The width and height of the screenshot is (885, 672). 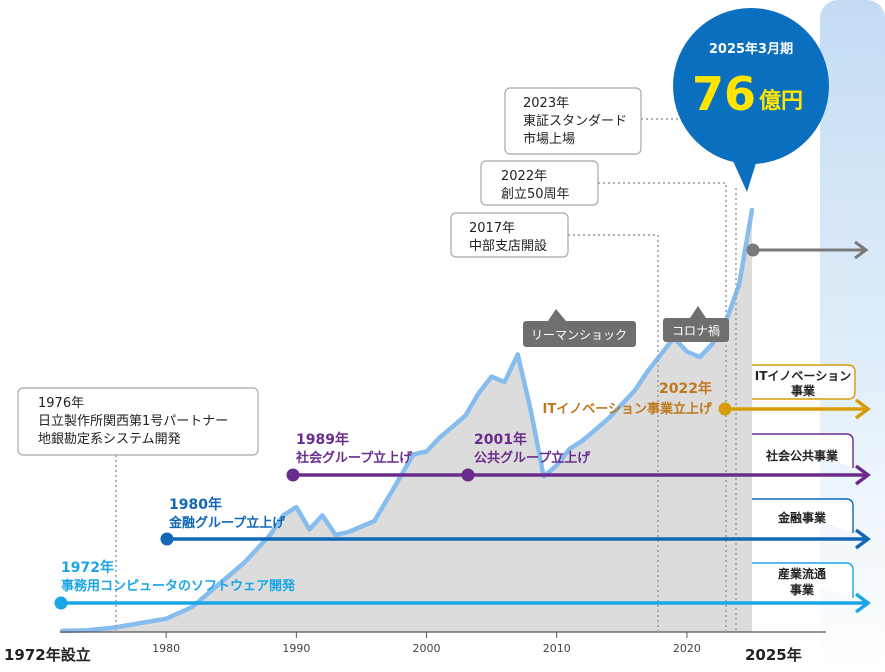 I want to click on annotation-chubu: 2017年 中部支店開設, so click(x=509, y=235).